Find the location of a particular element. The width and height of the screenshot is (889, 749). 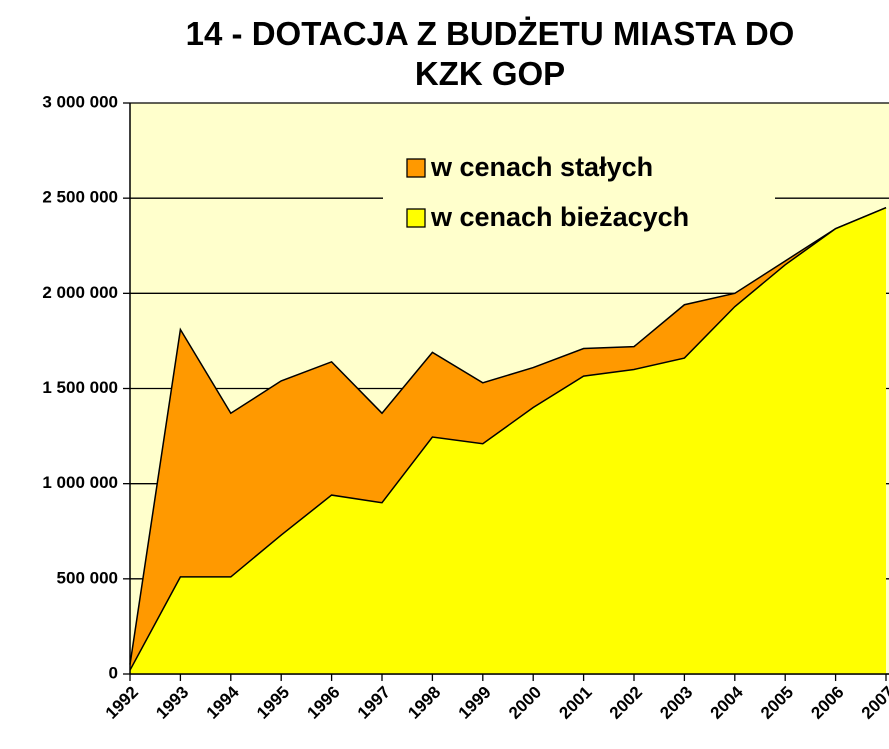

x-tick-label: 2001 is located at coordinates (575, 703).